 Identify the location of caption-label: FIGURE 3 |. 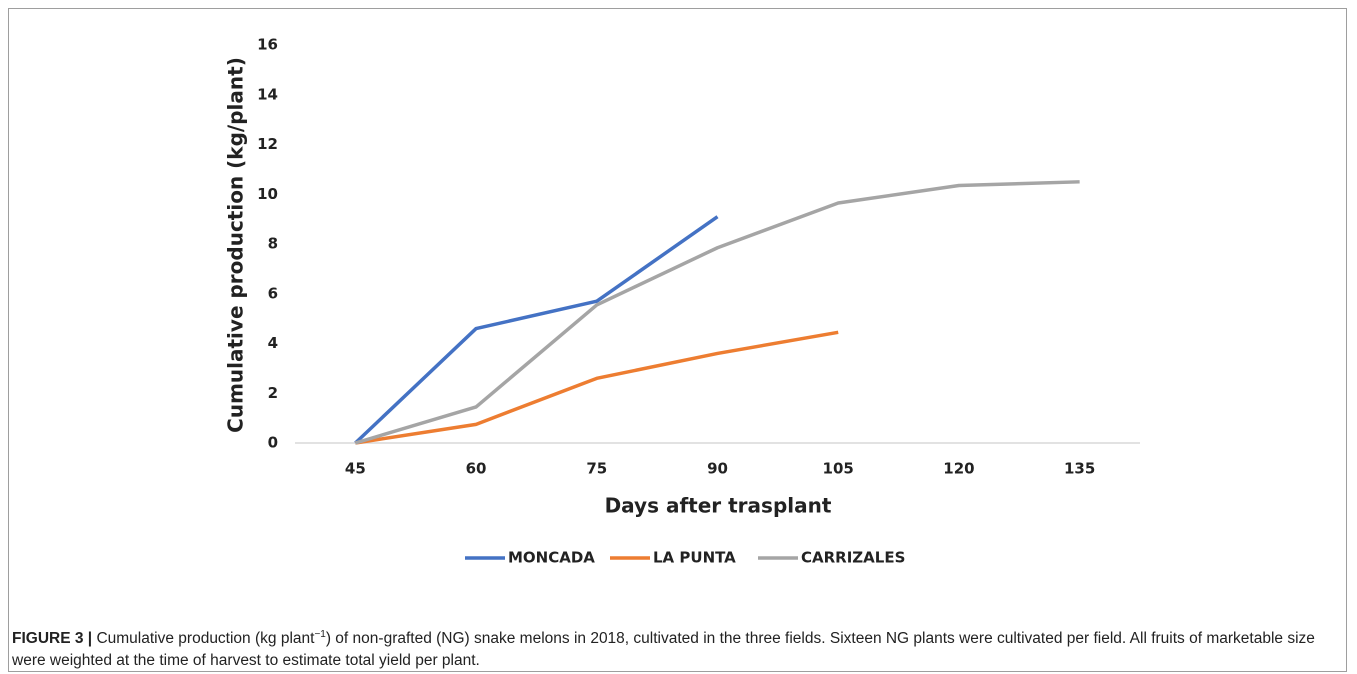
(52, 638).